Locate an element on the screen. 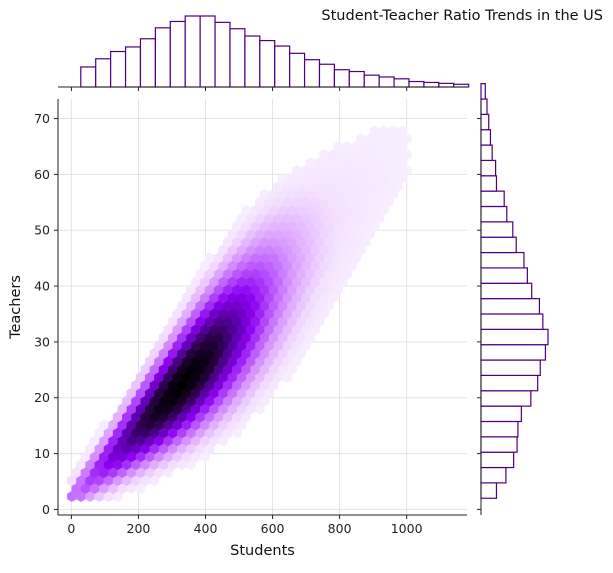 The width and height of the screenshot is (613, 573). y-tick-label: 0 is located at coordinates (46, 509).